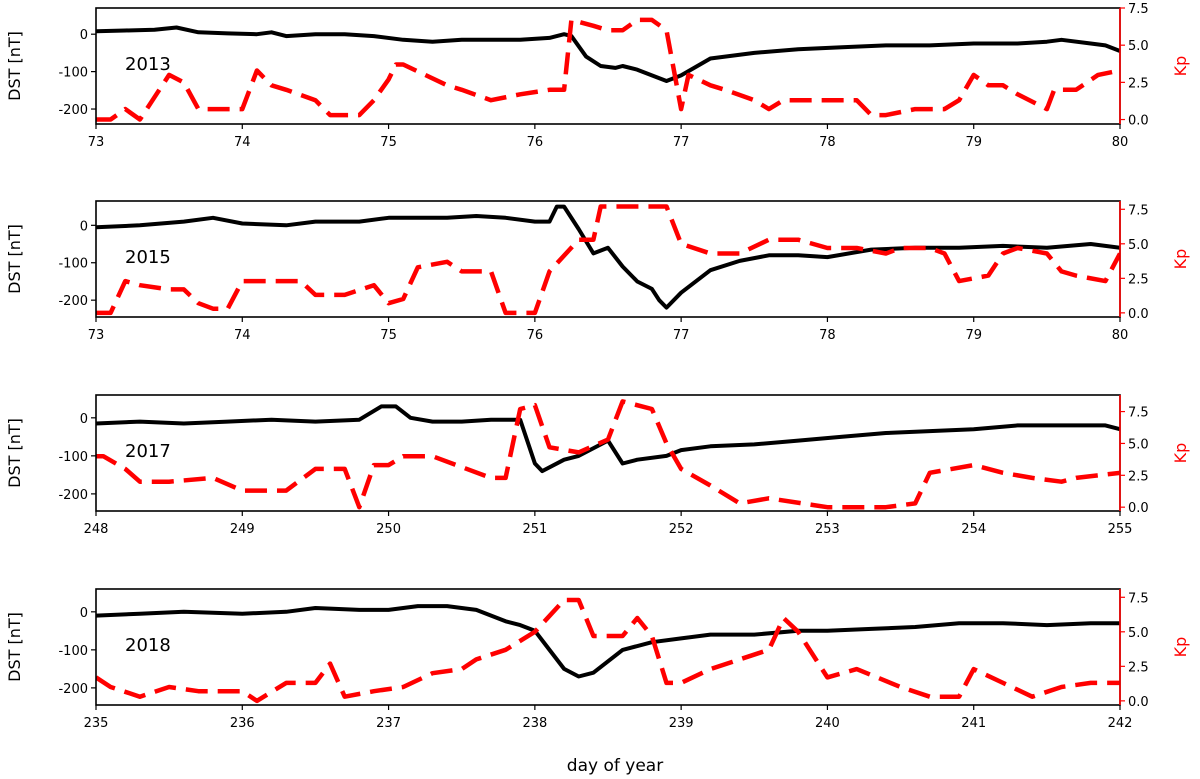  I want to click on x-tick-label: 235, so click(96, 723).